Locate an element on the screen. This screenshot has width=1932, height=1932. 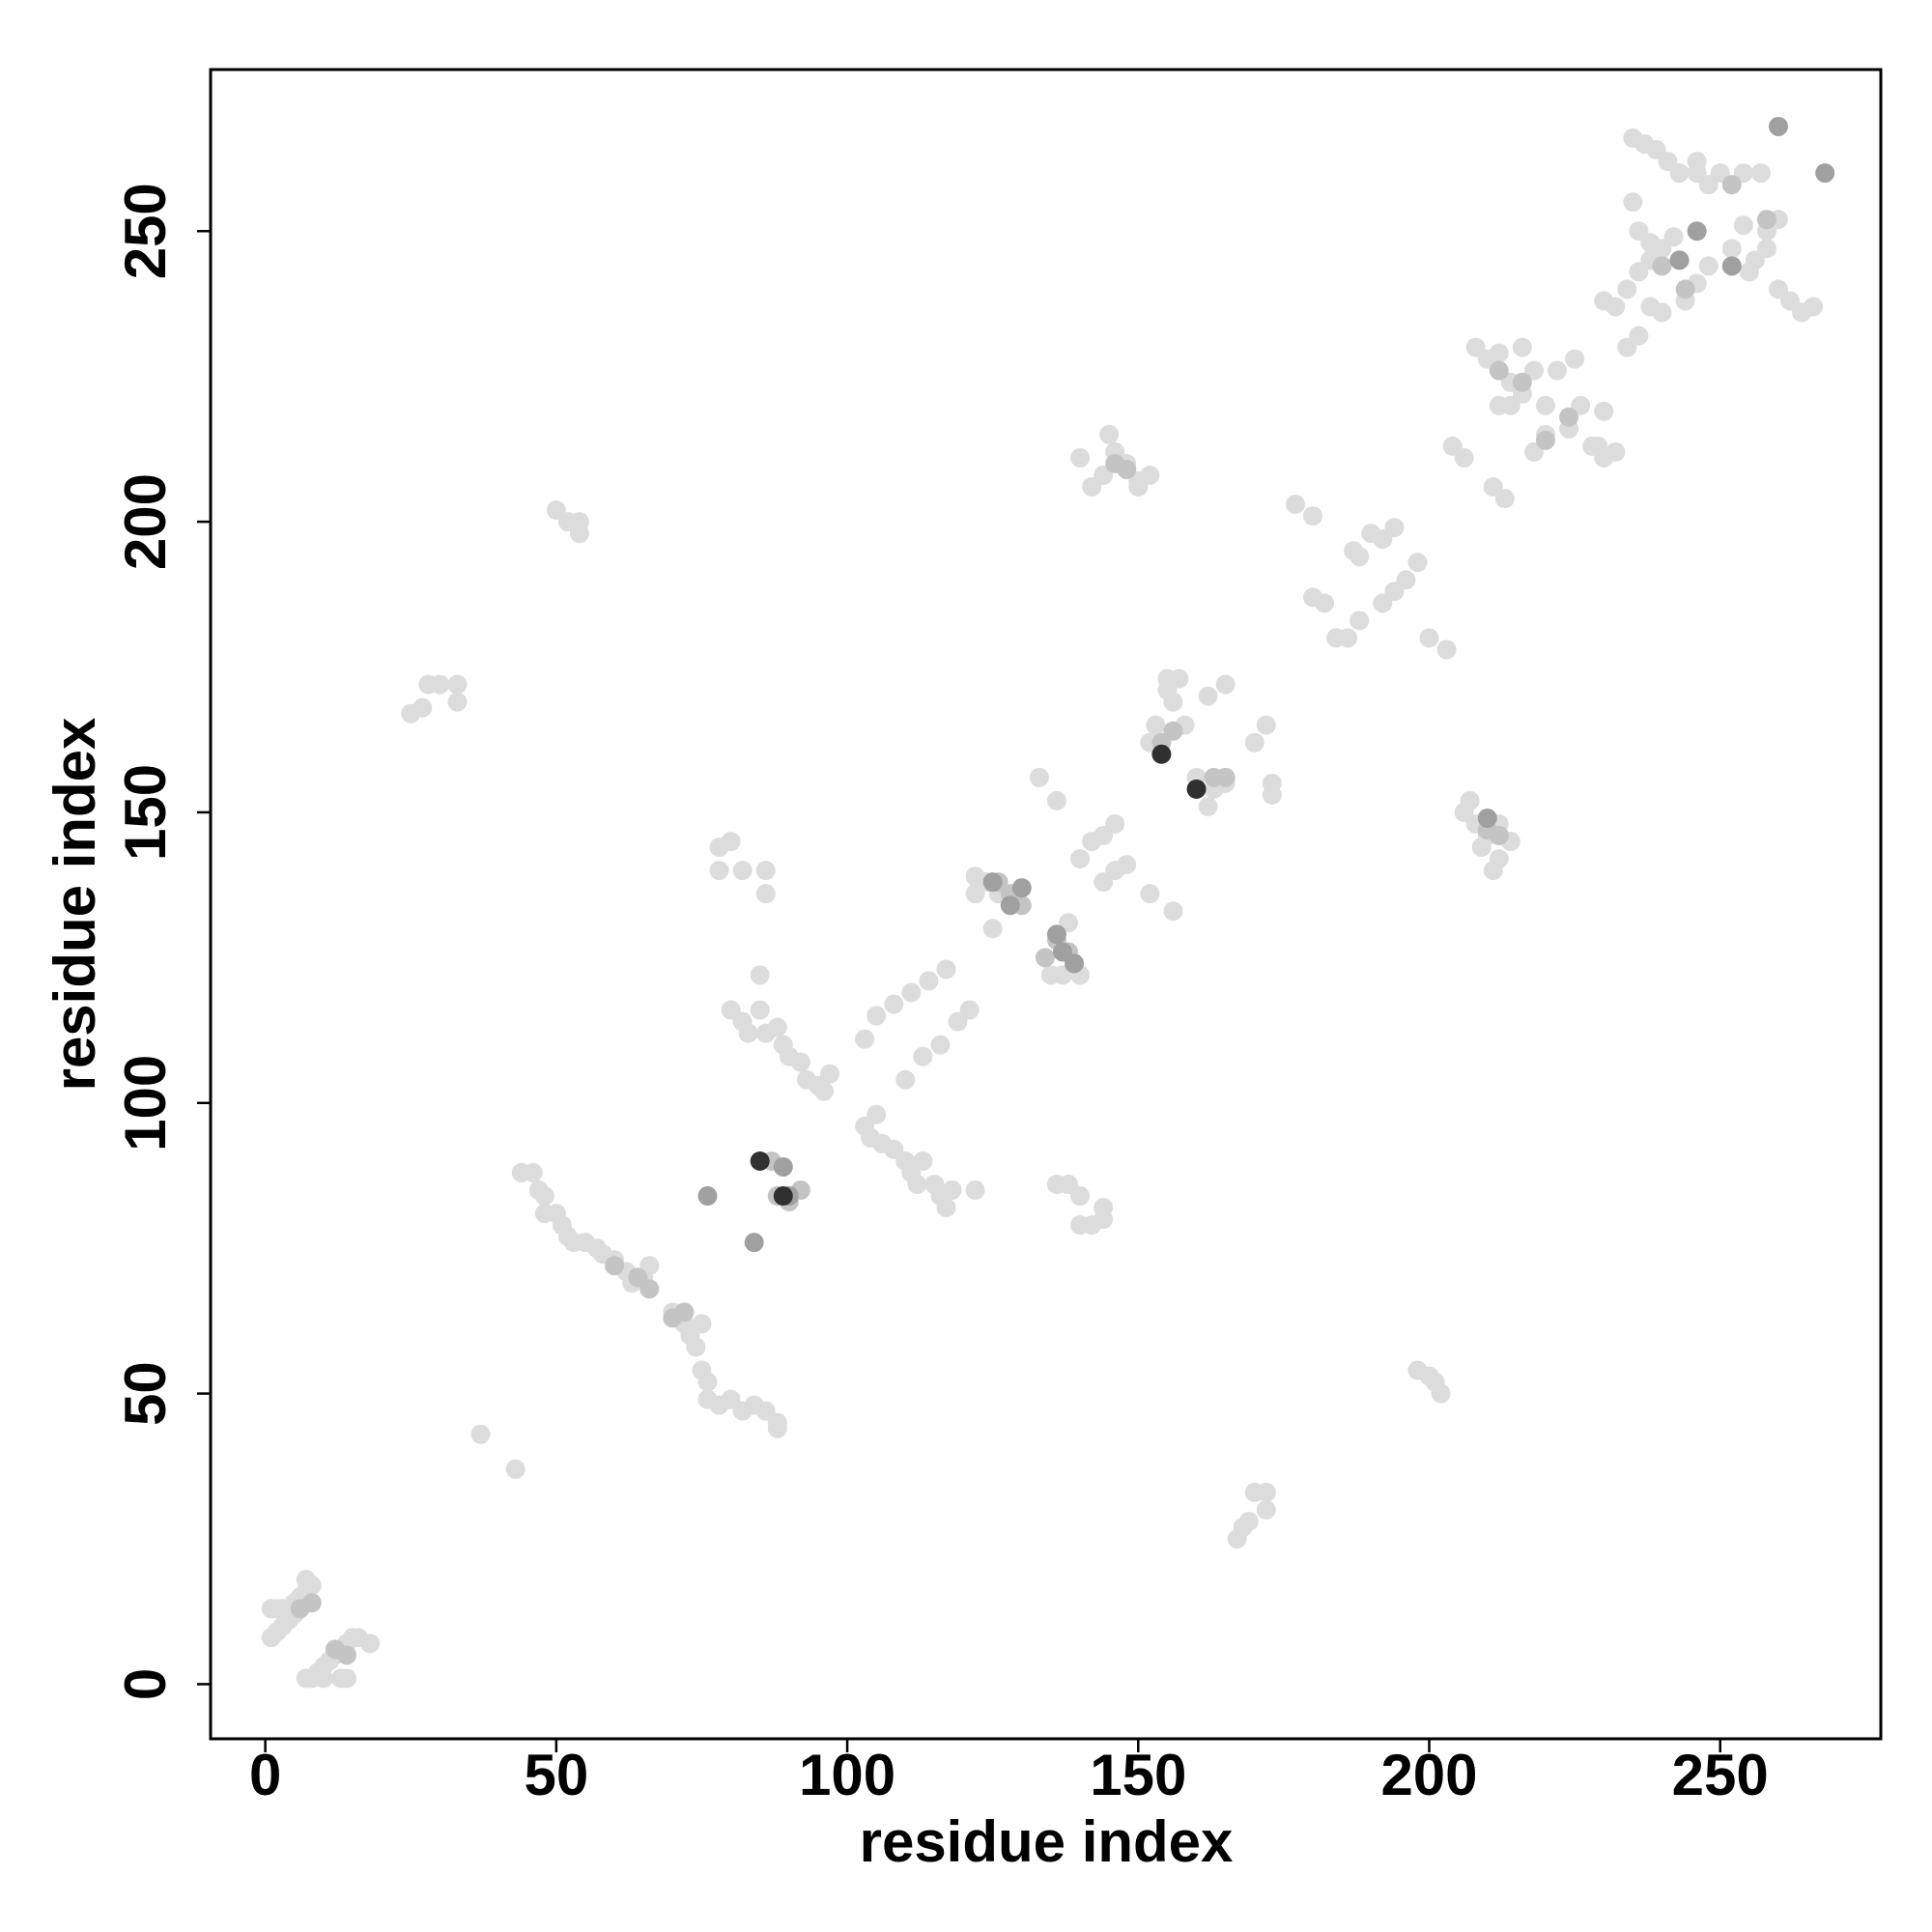
y-axis-title: residue index is located at coordinates (75, 905).